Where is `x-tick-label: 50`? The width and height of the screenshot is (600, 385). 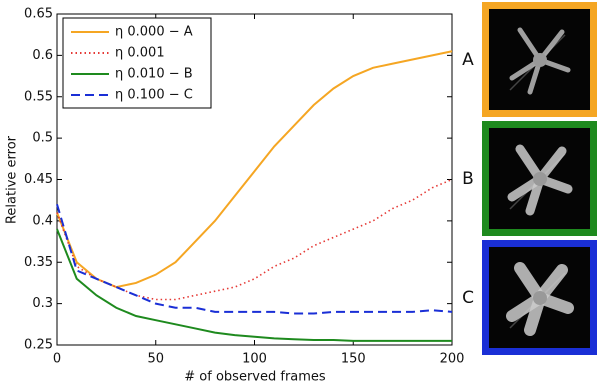 x-tick-label: 50 is located at coordinates (155, 359).